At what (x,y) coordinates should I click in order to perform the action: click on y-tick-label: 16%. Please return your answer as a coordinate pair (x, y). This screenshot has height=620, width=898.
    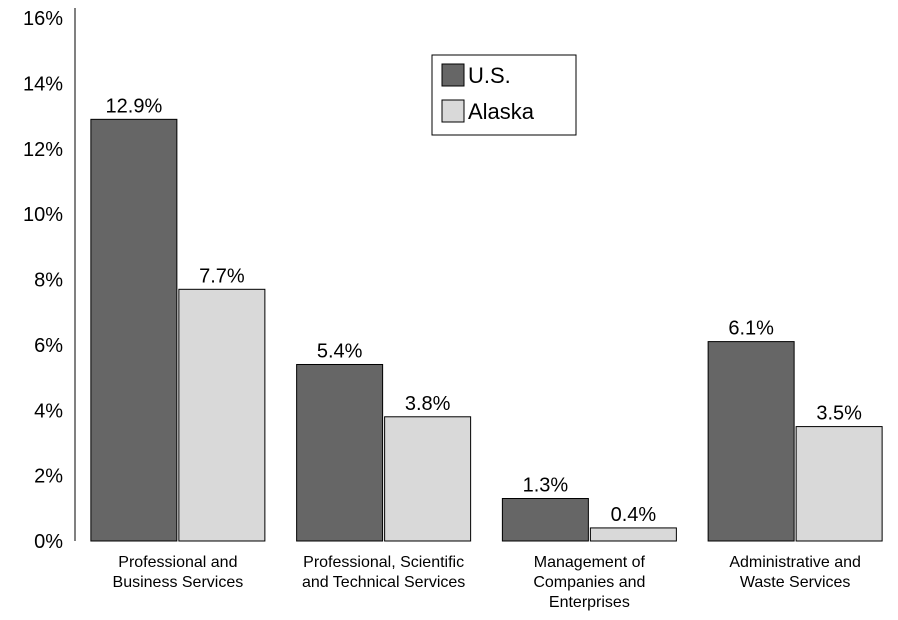
    Looking at the image, I should click on (43, 19).